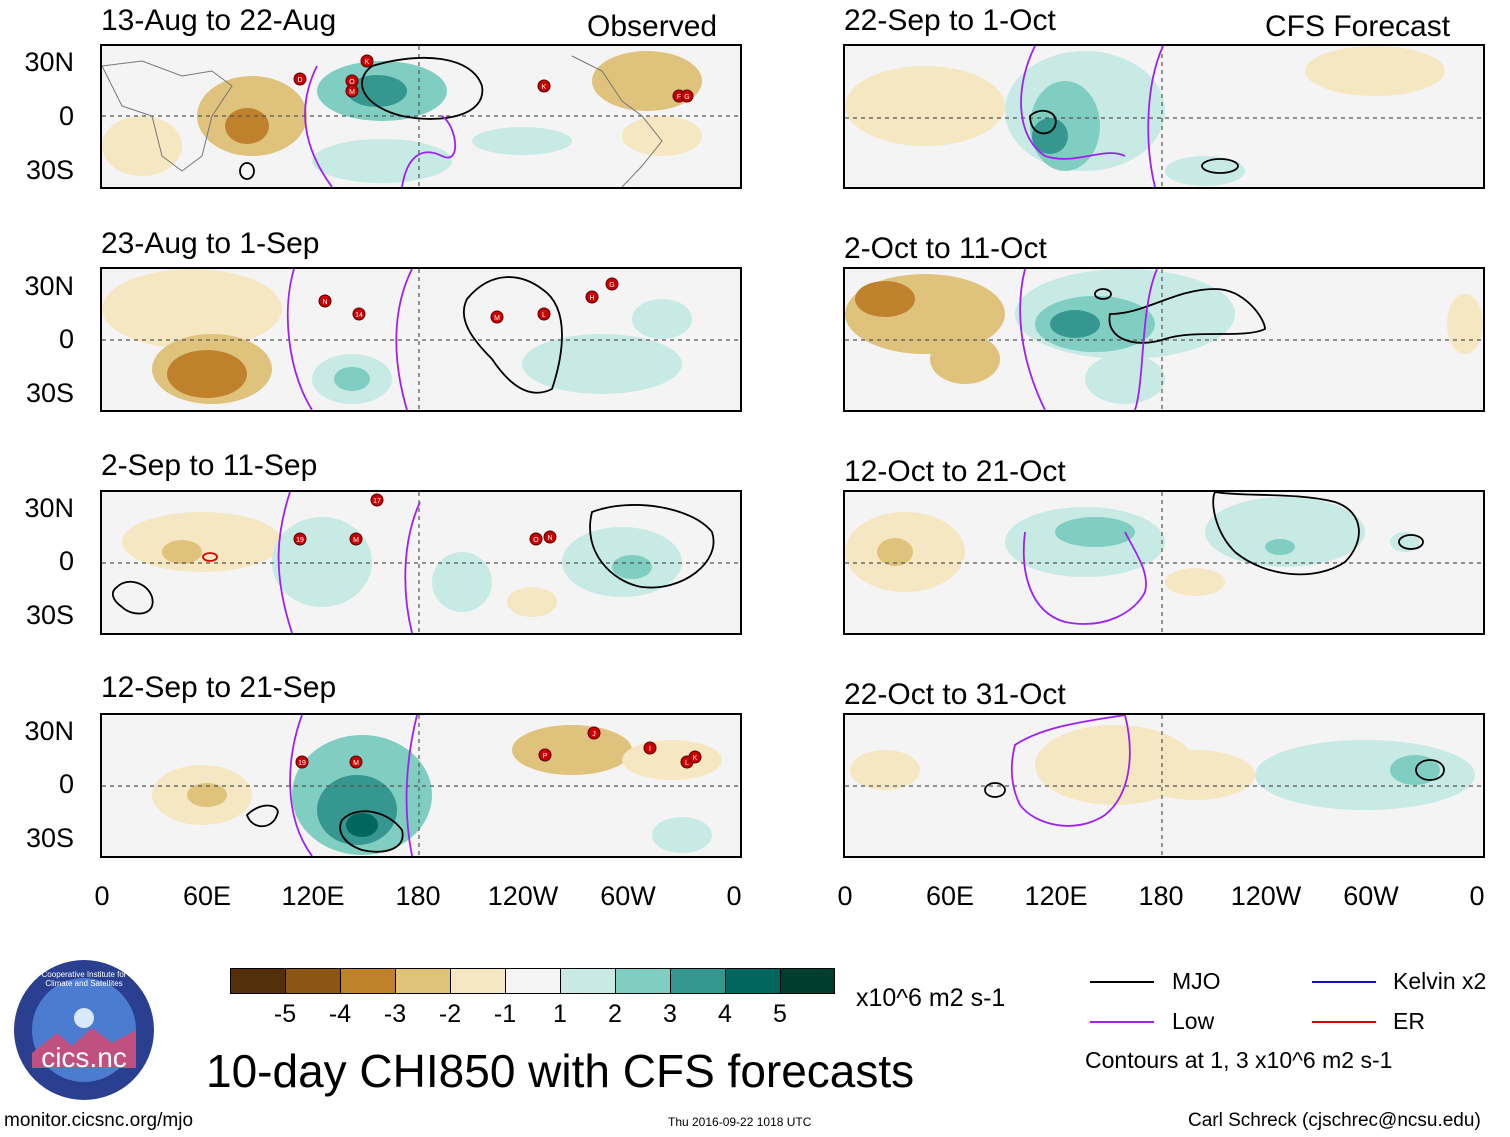 The width and height of the screenshot is (1510, 1137). What do you see at coordinates (1344, 1022) in the screenshot?
I see `legend-line-er` at bounding box center [1344, 1022].